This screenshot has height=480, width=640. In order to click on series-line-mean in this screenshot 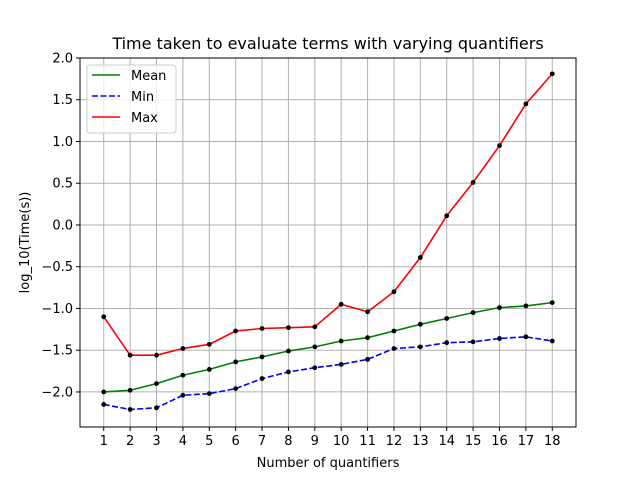, I will do `click(328, 347)`.